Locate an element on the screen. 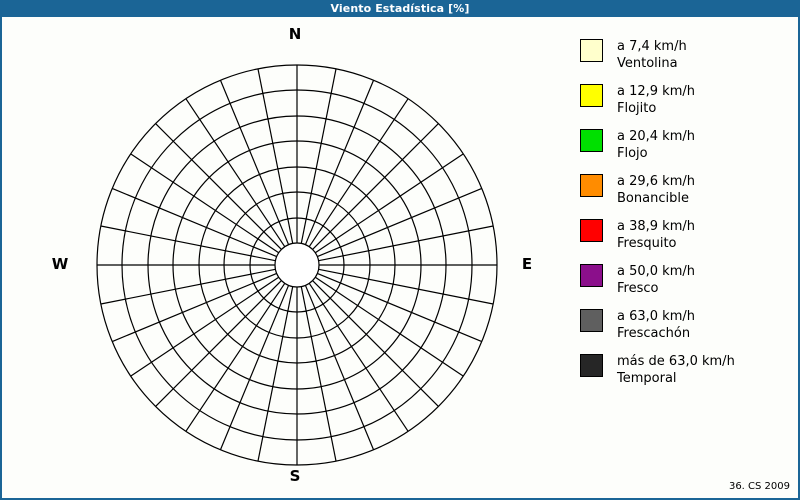 The height and width of the screenshot is (500, 800). compass-label-west: W is located at coordinates (60, 264).